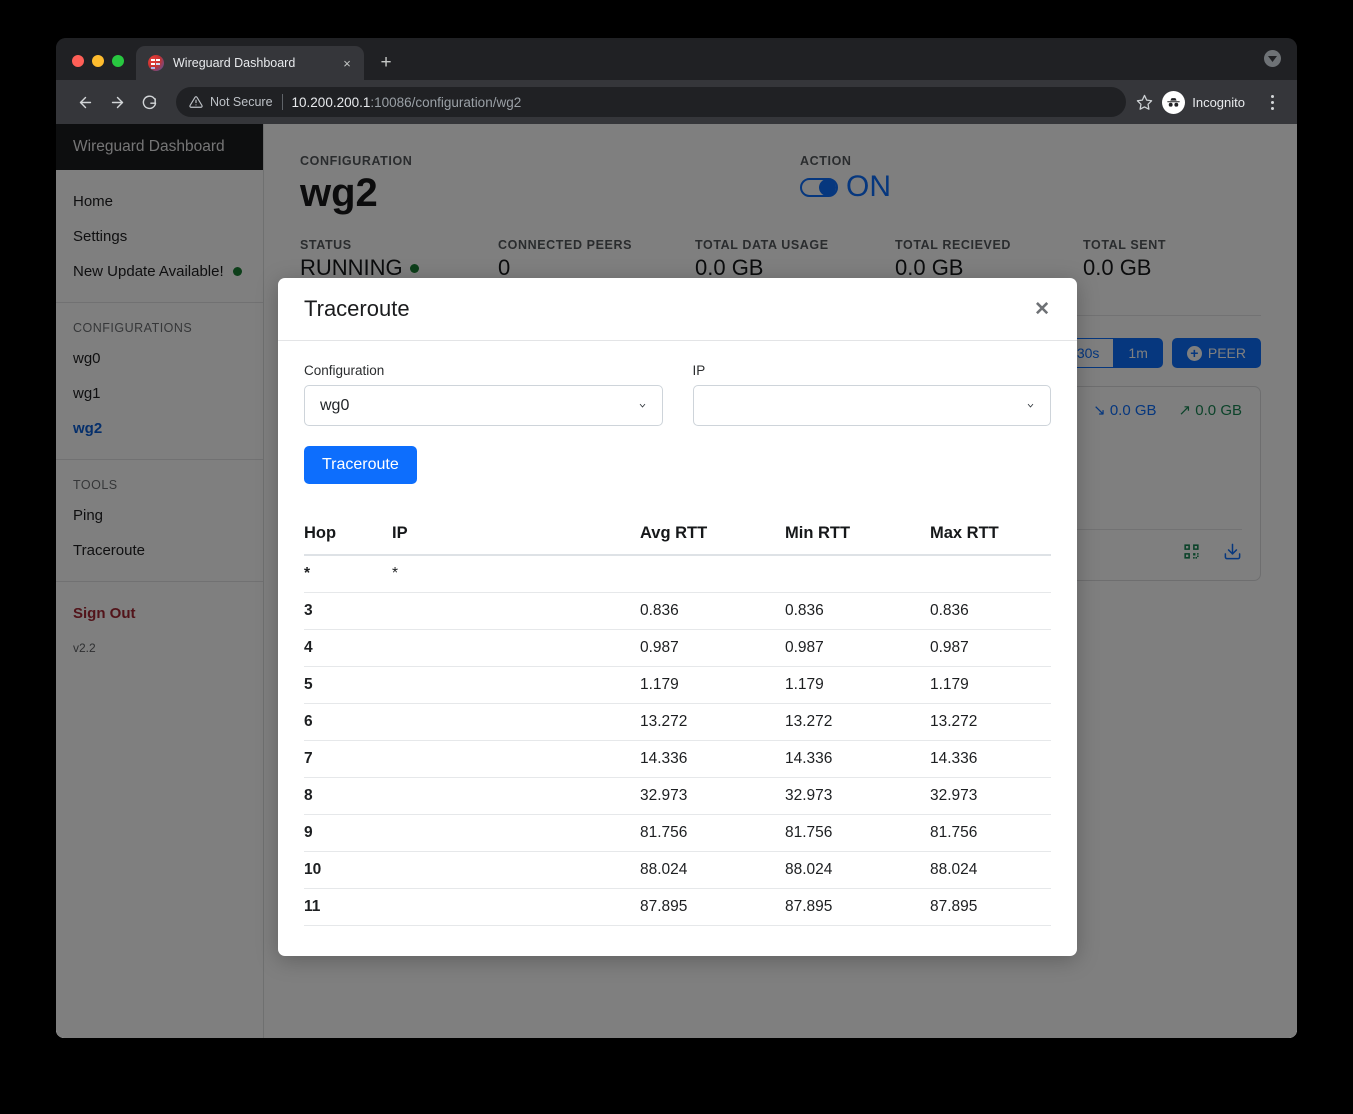 This screenshot has width=1353, height=1114. What do you see at coordinates (78, 61) in the screenshot?
I see `close-window-button` at bounding box center [78, 61].